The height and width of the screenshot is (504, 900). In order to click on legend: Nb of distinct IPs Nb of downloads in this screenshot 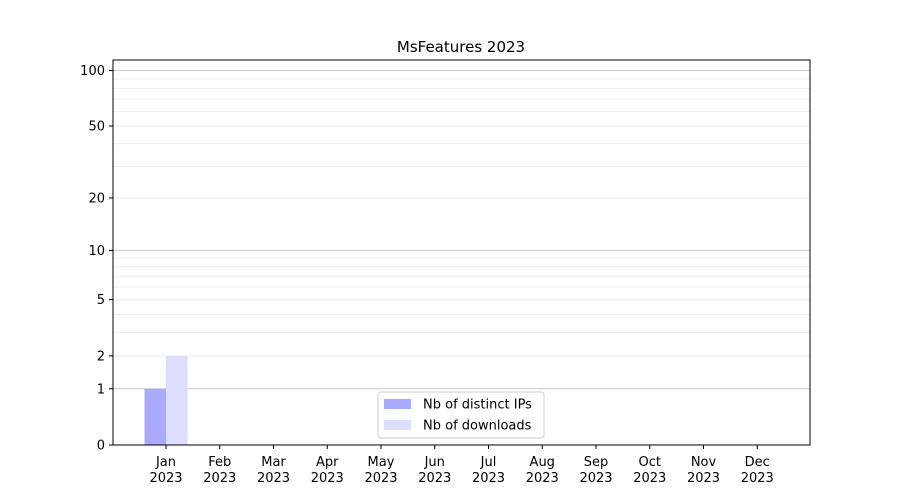, I will do `click(461, 415)`.